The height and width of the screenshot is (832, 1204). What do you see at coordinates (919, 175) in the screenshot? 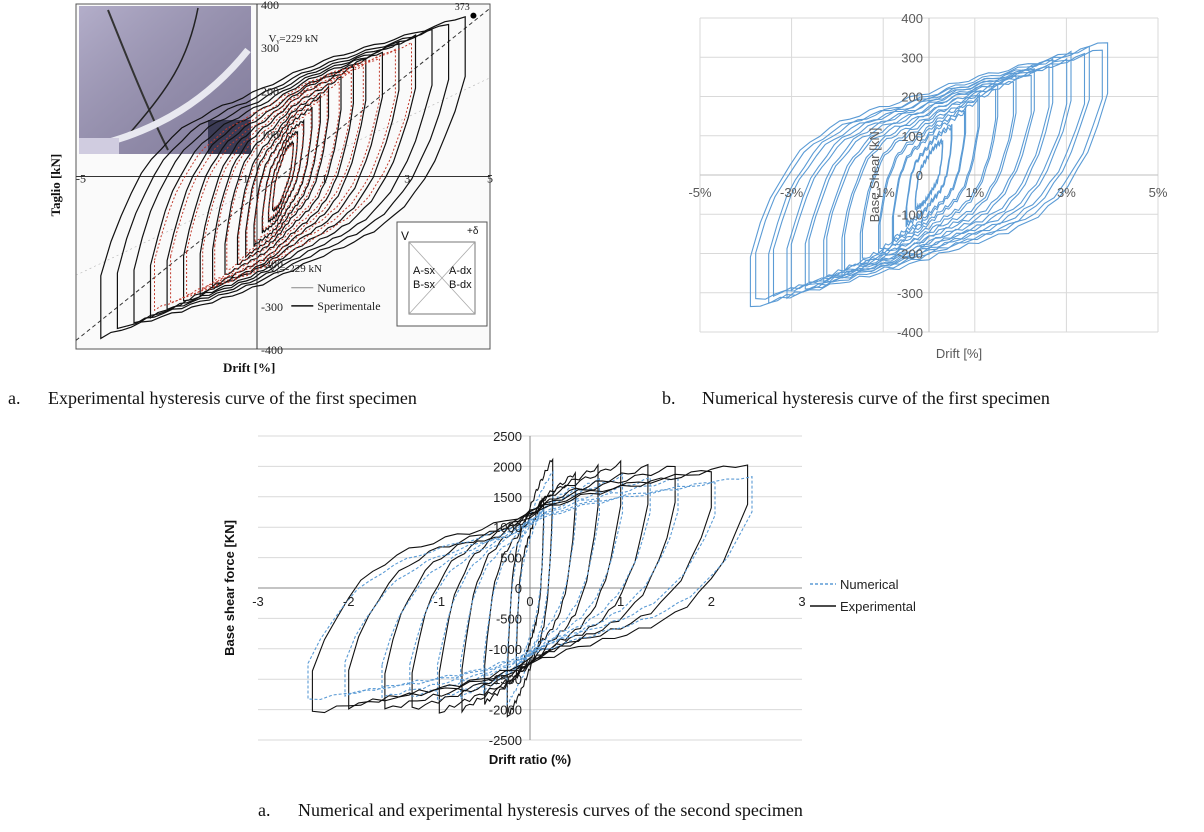
I see `chart-b-y-tick-label: 0` at bounding box center [919, 175].